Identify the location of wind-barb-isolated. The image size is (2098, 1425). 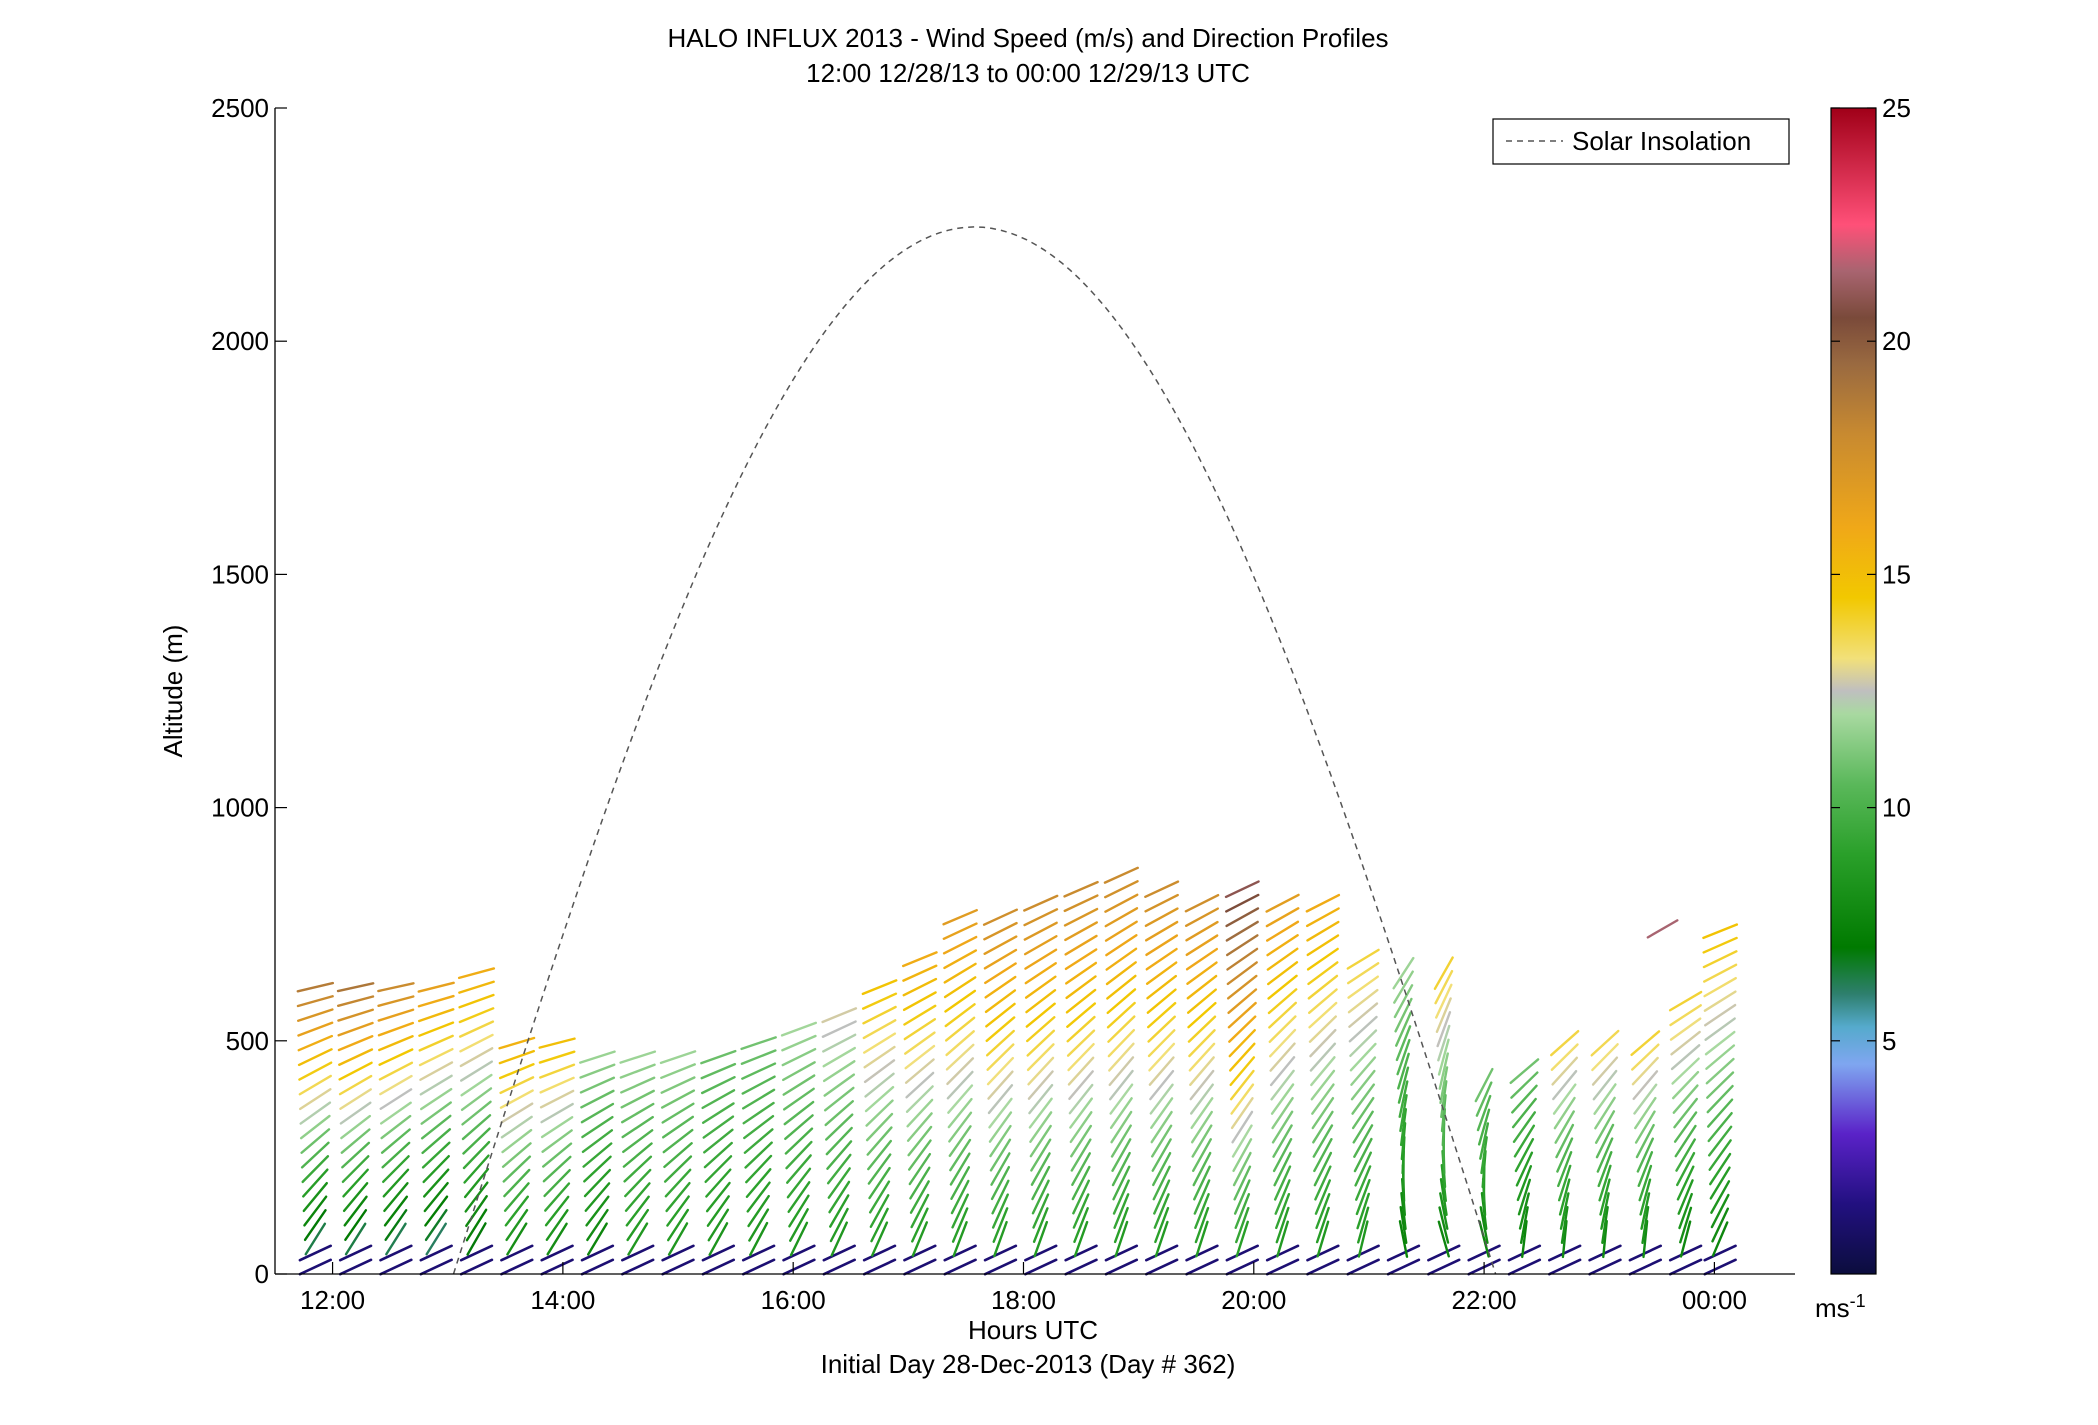
(1662, 929).